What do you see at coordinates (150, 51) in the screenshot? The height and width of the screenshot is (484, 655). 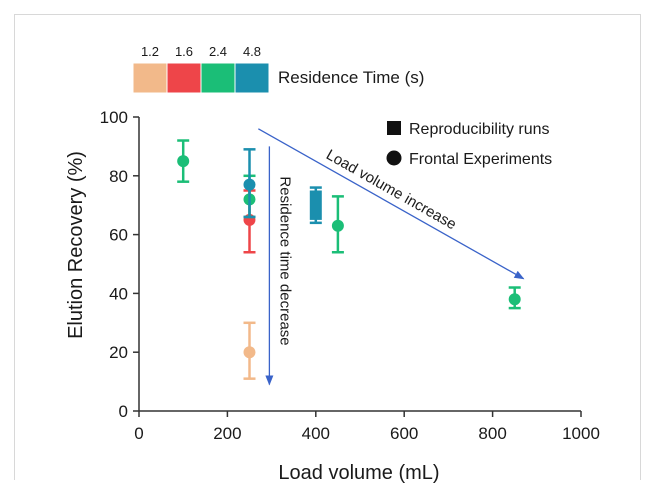 I see `colorbar-tick-label: 1.2` at bounding box center [150, 51].